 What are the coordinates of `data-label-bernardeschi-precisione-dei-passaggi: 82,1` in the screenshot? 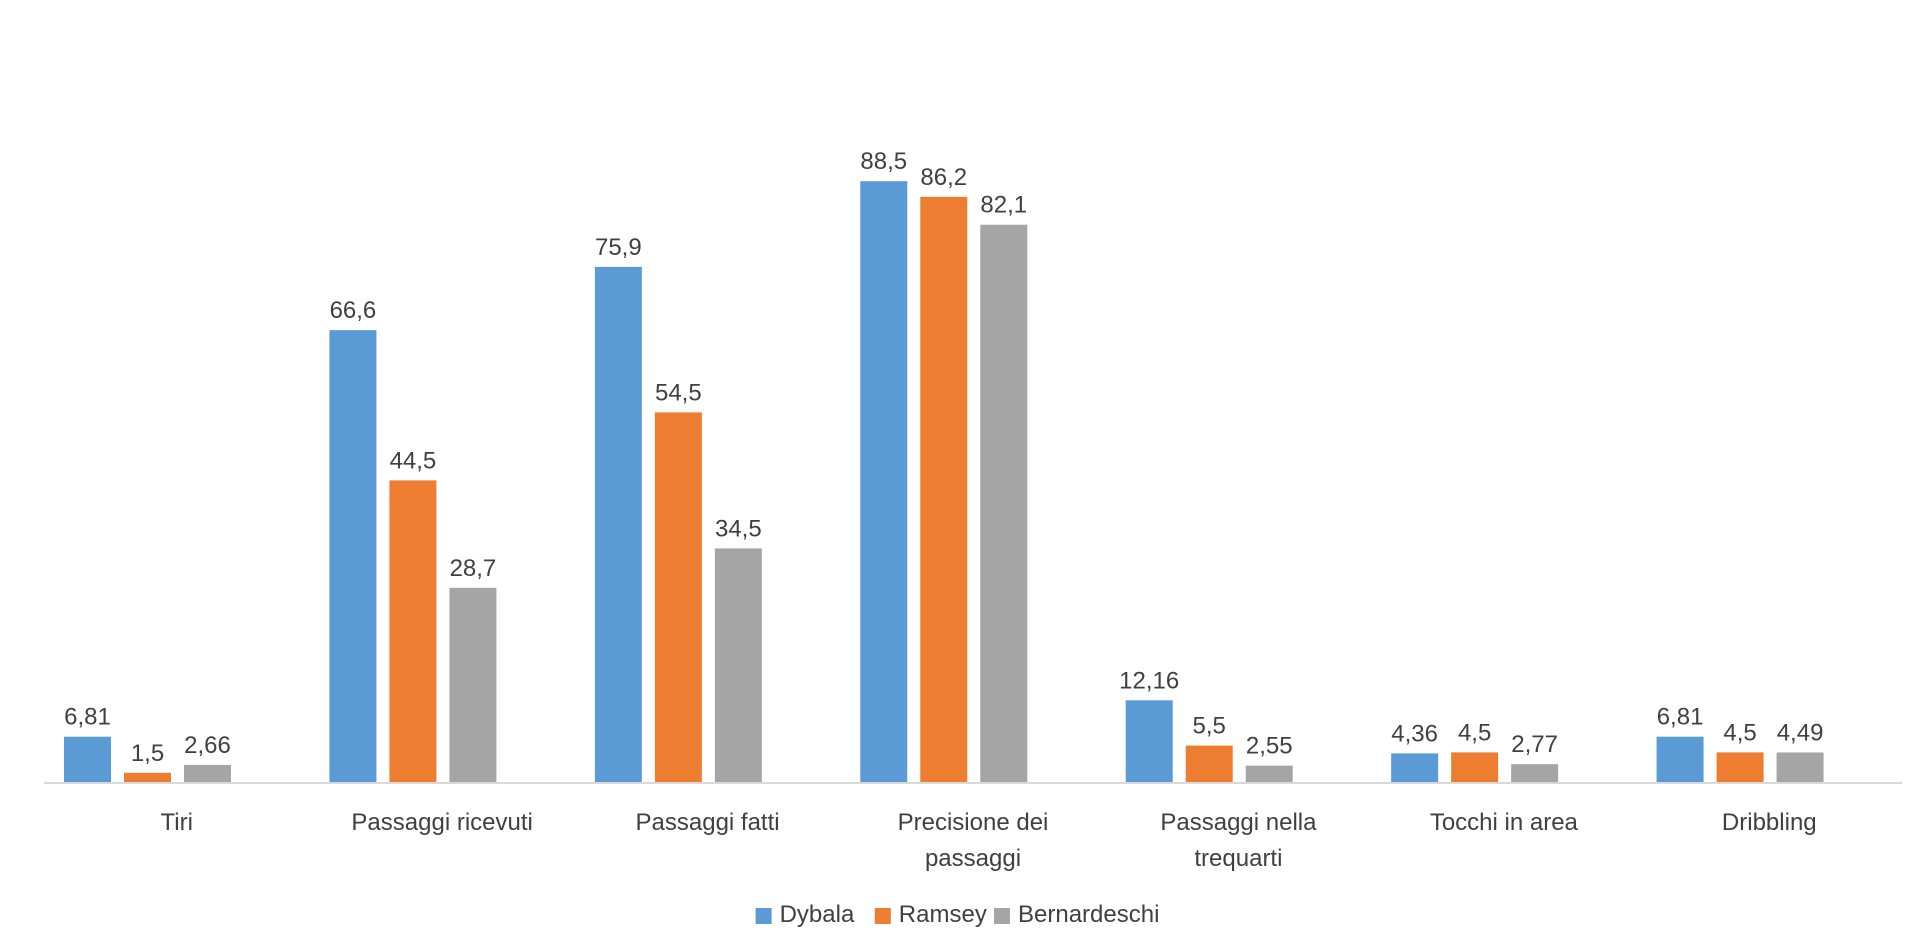 It's located at (1003, 205).